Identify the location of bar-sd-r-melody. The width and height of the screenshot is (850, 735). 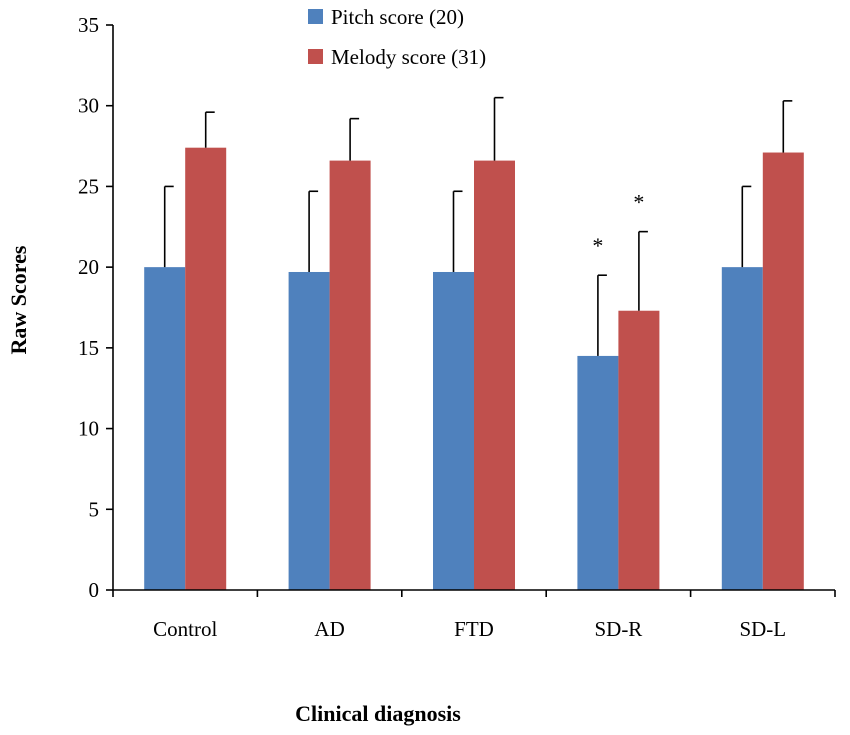
(639, 450).